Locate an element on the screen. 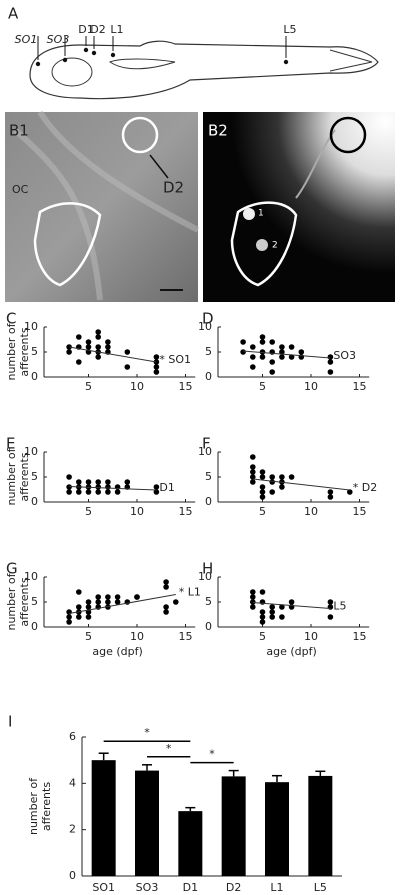 This screenshot has height=895, width=400. panel-label: F is located at coordinates (206, 444).